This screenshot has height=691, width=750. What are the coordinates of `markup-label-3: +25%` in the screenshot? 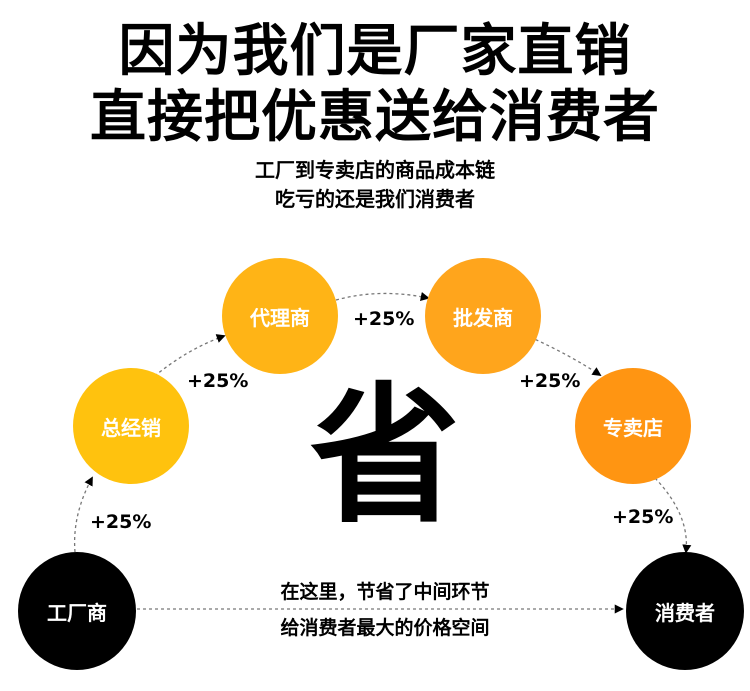 It's located at (384, 319).